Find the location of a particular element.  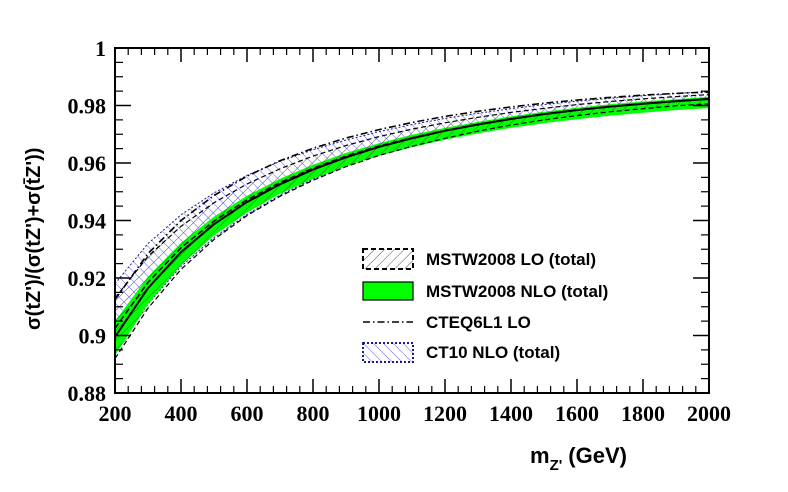

legend-label-mstw-nlo: MSTW2008 NLO (total) is located at coordinates (517, 291).